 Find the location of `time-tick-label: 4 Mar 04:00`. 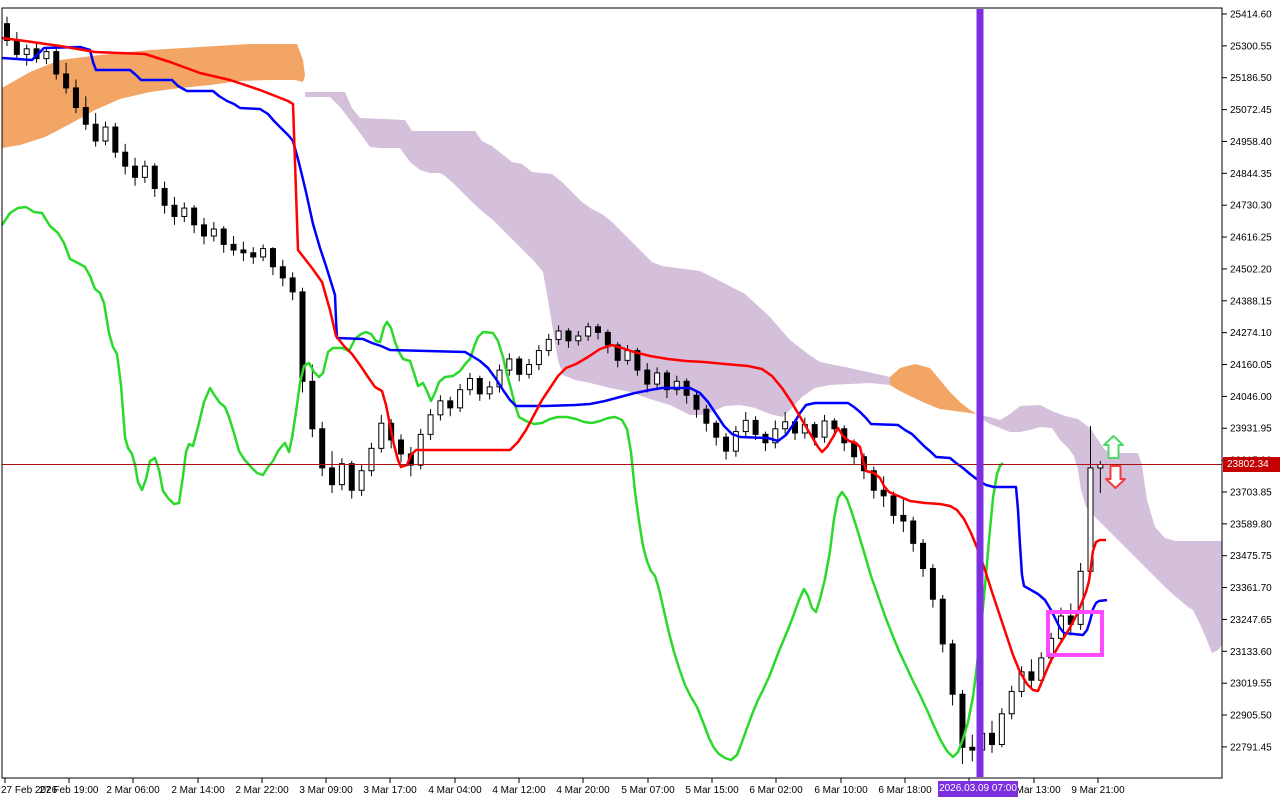

time-tick-label: 4 Mar 04:00 is located at coordinates (455, 790).